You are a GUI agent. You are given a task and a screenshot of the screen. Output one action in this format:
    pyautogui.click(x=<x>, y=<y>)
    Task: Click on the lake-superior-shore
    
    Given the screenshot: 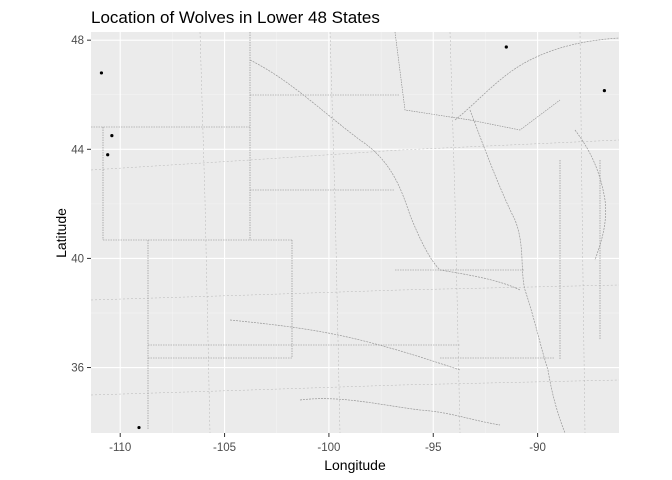 What is the action you would take?
    pyautogui.click(x=536, y=79)
    